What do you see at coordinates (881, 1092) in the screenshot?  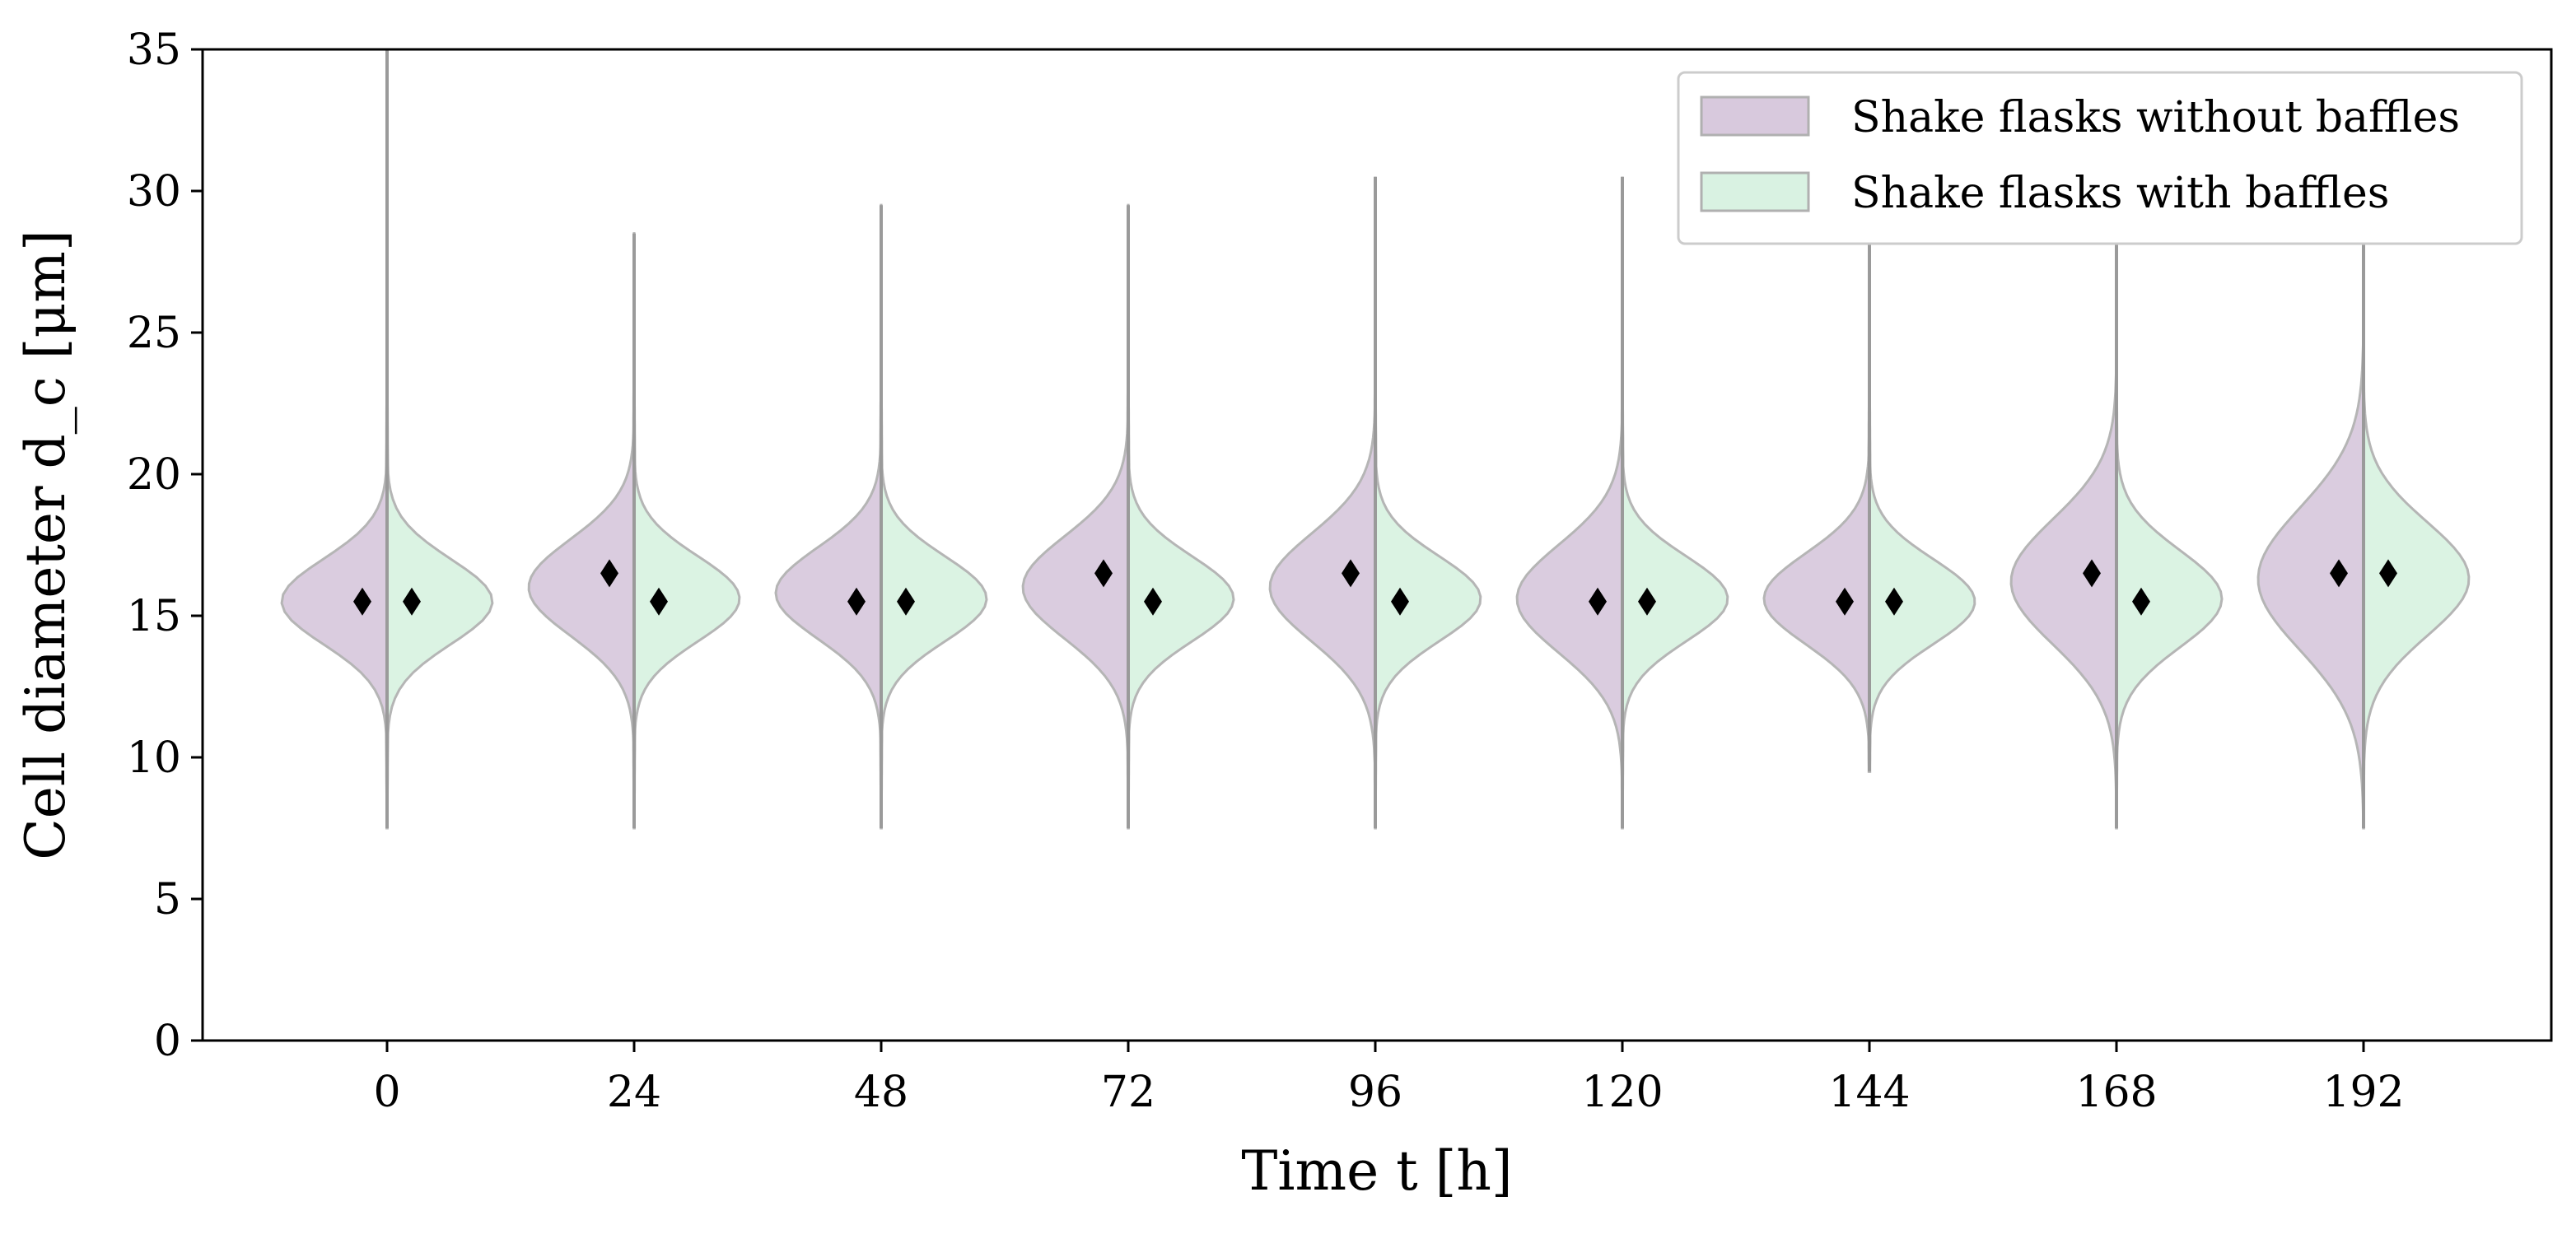 I see `x-tick-label: 48` at bounding box center [881, 1092].